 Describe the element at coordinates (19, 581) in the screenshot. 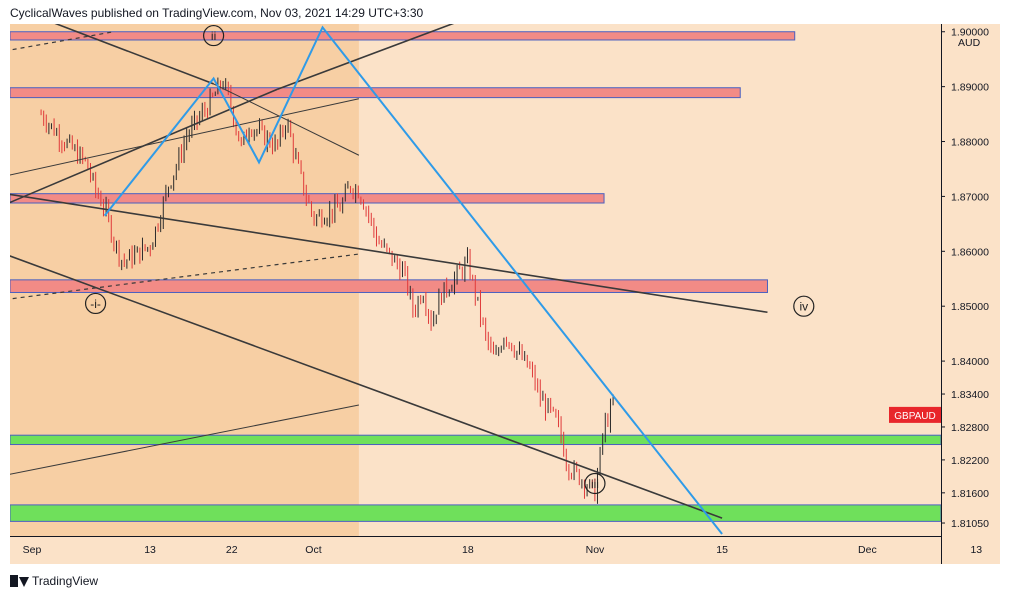

I see `tradingview-logo-icon` at that location.